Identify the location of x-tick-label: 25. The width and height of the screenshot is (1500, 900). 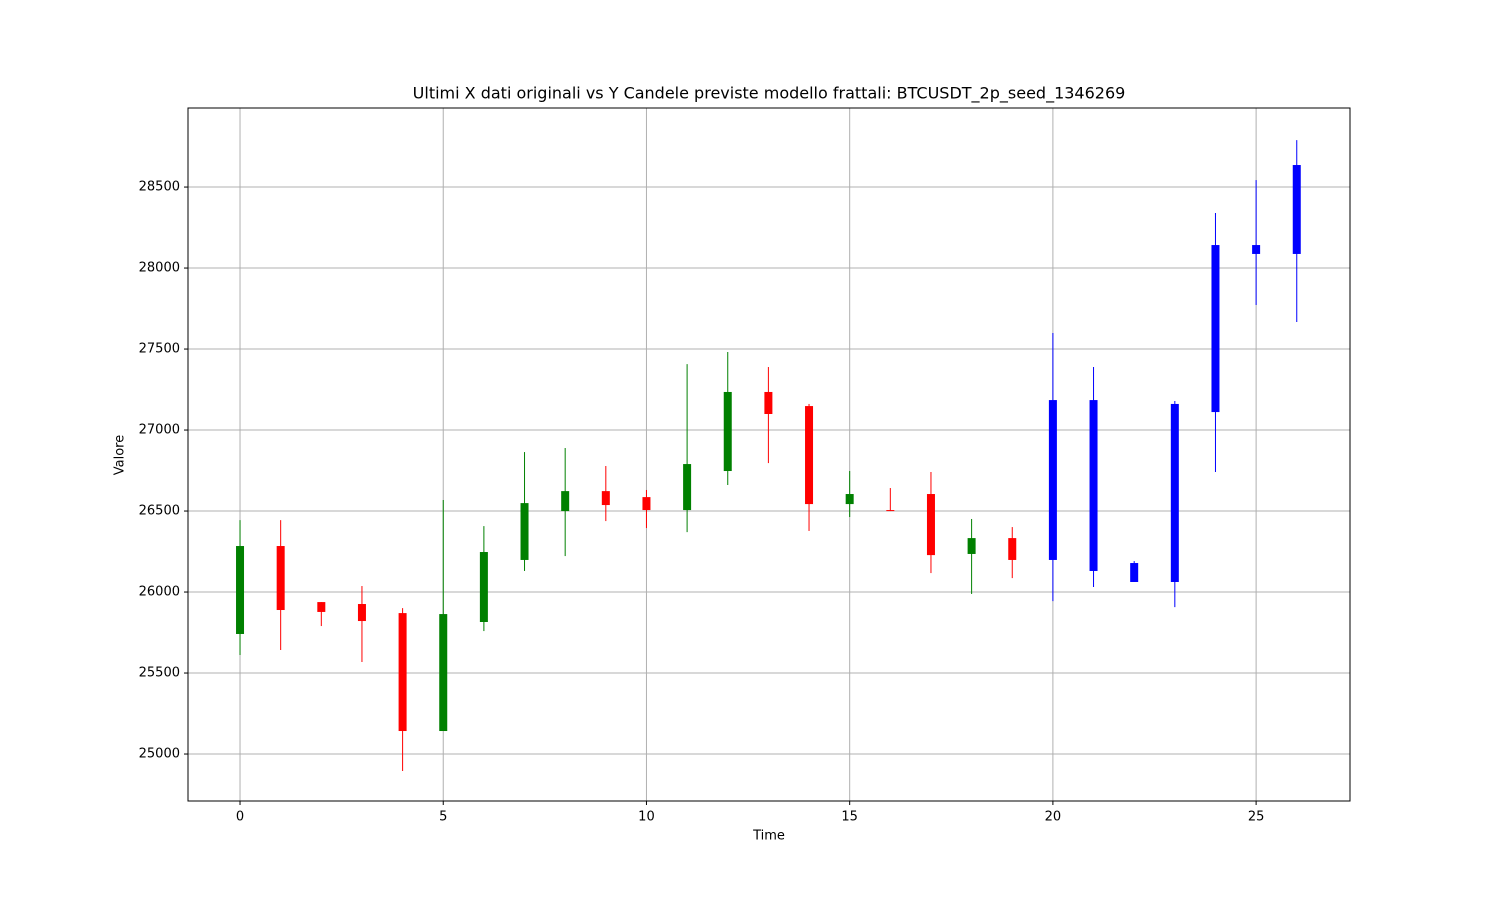
(1256, 817).